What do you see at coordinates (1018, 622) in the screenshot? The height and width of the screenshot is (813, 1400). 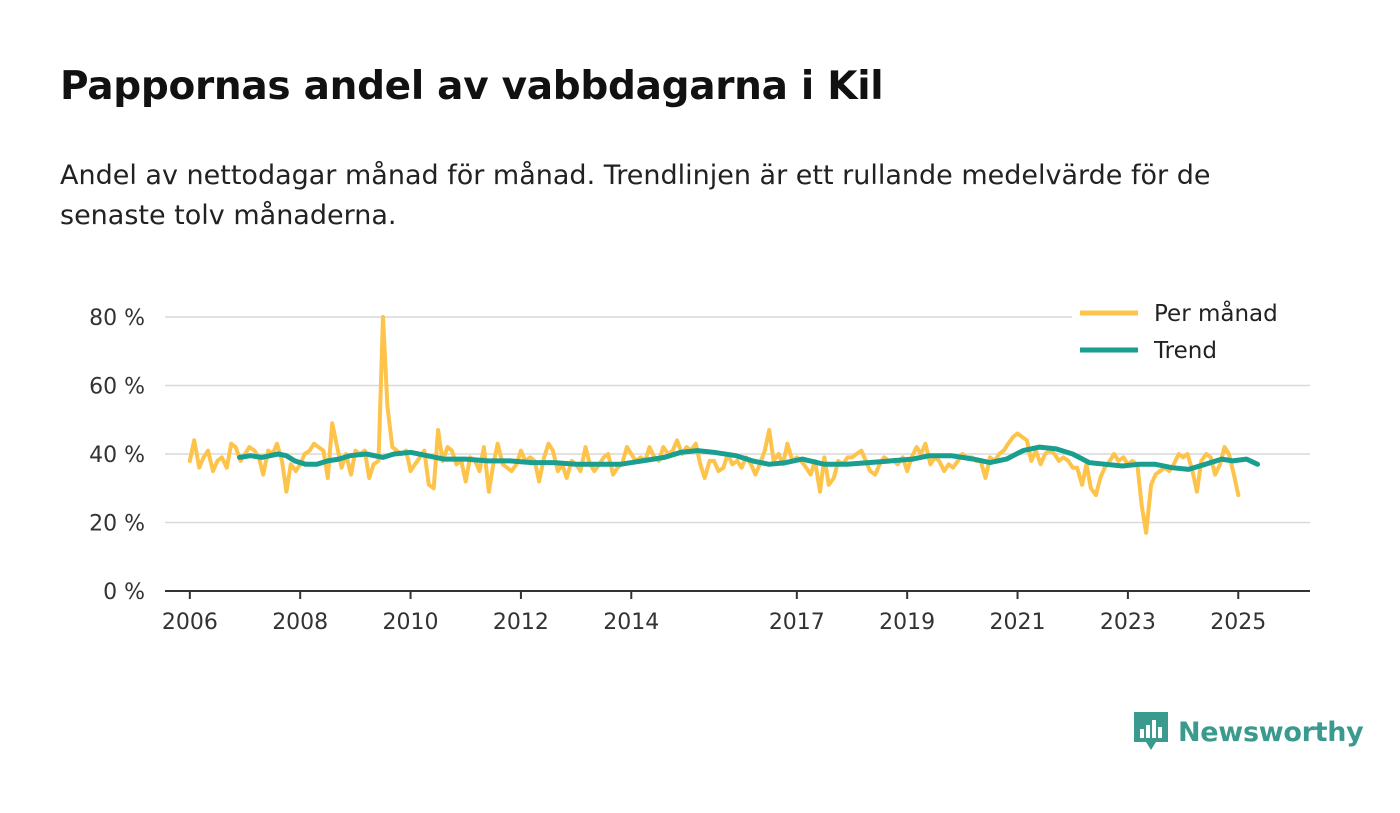 I see `x-tick-label: 2021` at bounding box center [1018, 622].